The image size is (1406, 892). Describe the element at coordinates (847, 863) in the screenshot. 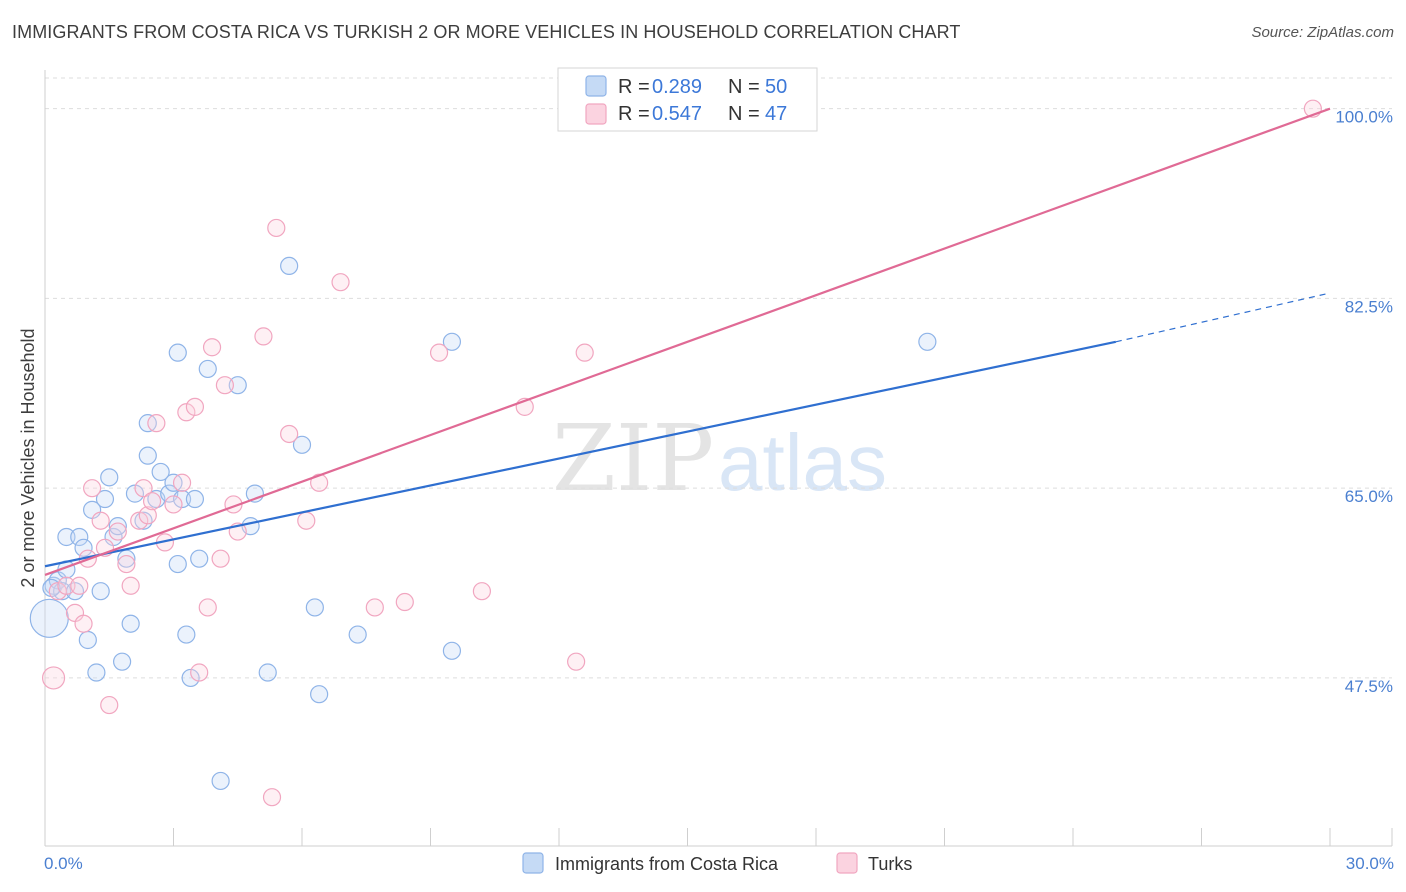

I see `bottom-legend-swatch-pink` at that location.